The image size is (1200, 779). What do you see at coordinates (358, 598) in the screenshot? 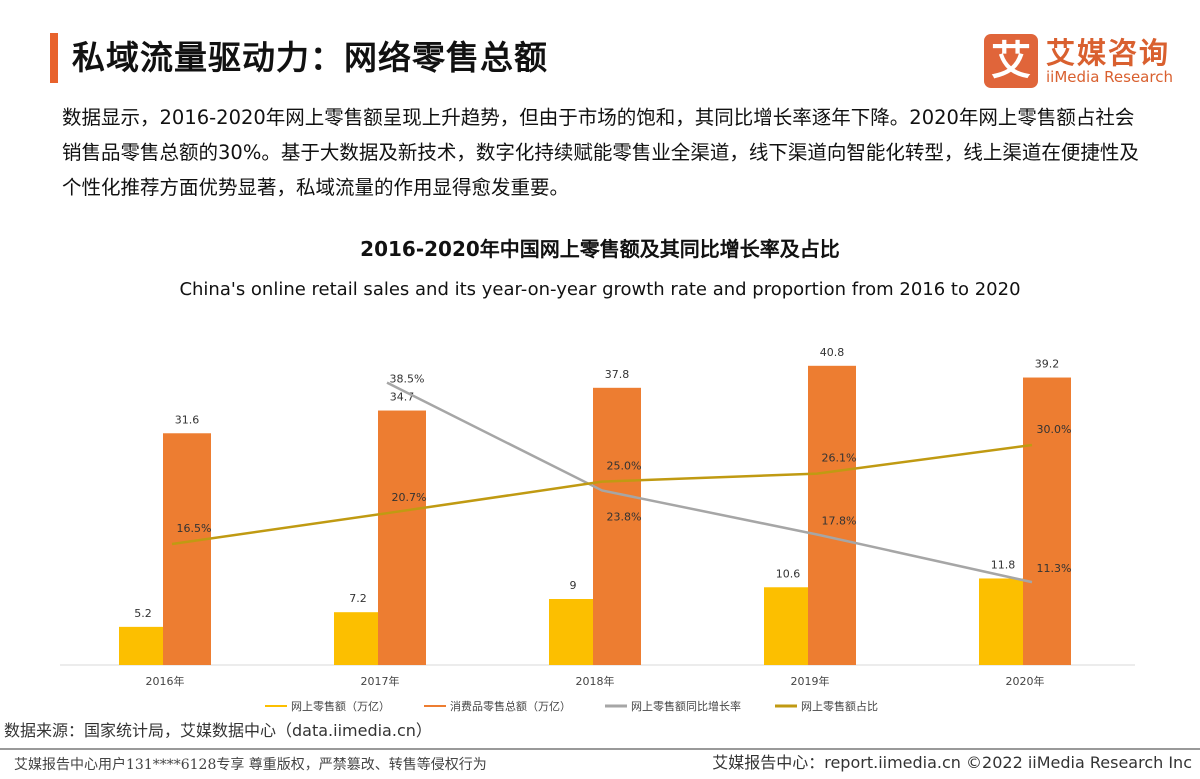
I see `bar-data-label: 7.2` at bounding box center [358, 598].